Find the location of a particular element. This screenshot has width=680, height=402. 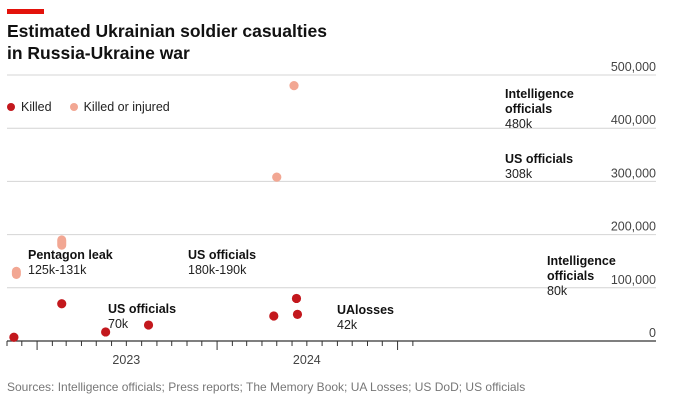

legend-swatch-killed is located at coordinates (11, 107).